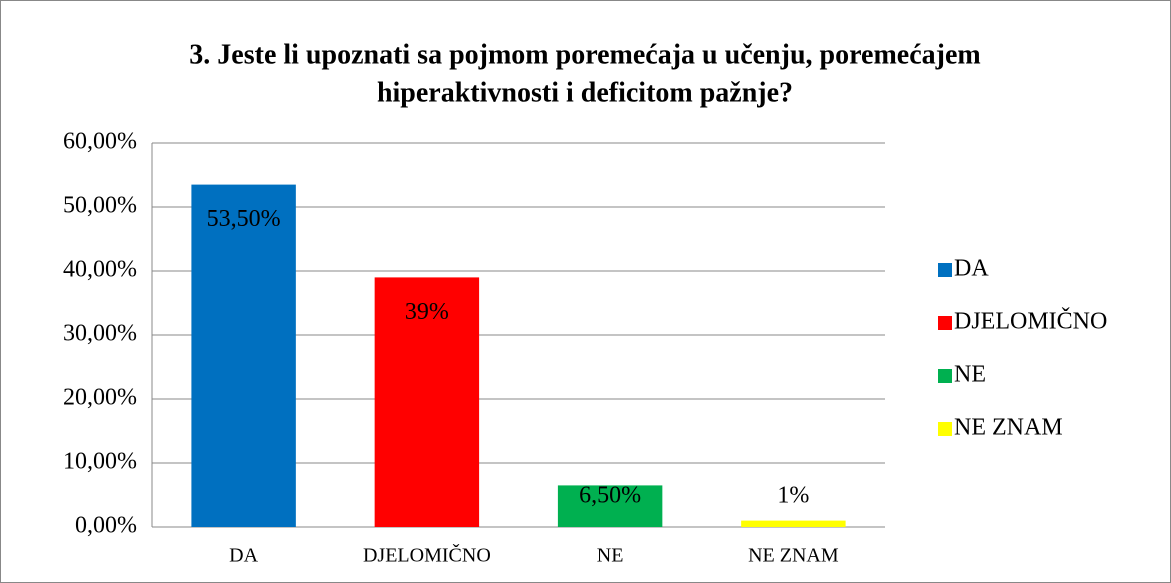 The height and width of the screenshot is (583, 1171). I want to click on legend-label: DA, so click(971, 269).